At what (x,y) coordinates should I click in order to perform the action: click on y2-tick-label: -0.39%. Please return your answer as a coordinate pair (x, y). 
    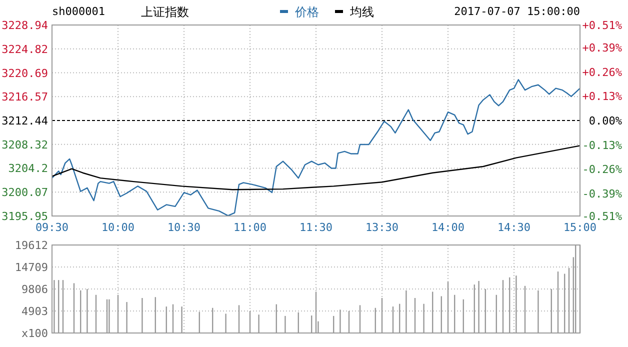
    Looking at the image, I should click on (602, 194).